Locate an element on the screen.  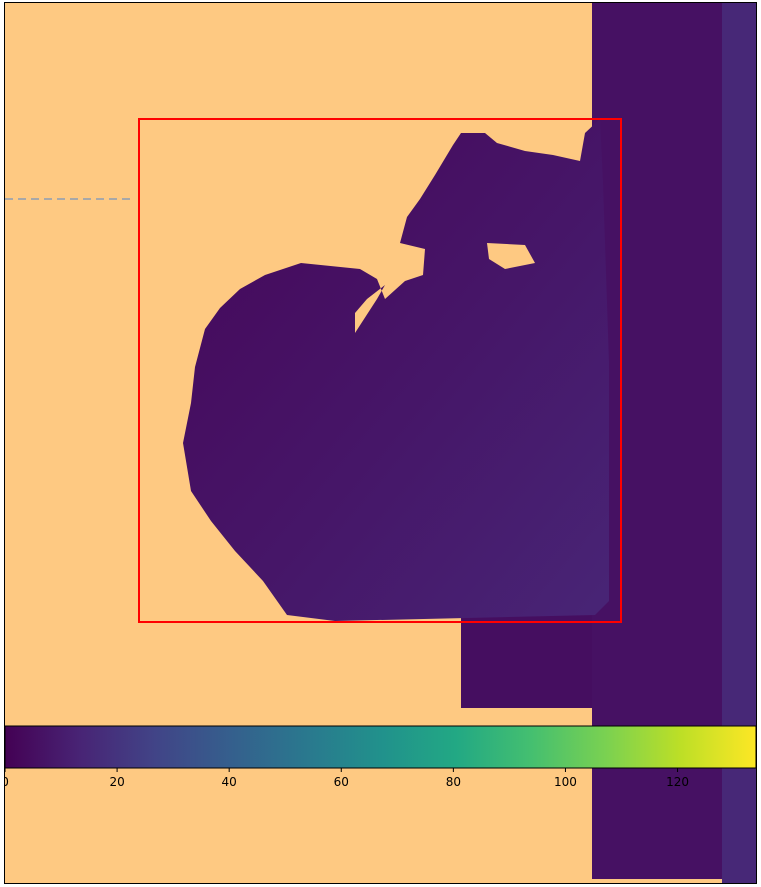
colorbar-tick-label: 60 is located at coordinates (341, 782).